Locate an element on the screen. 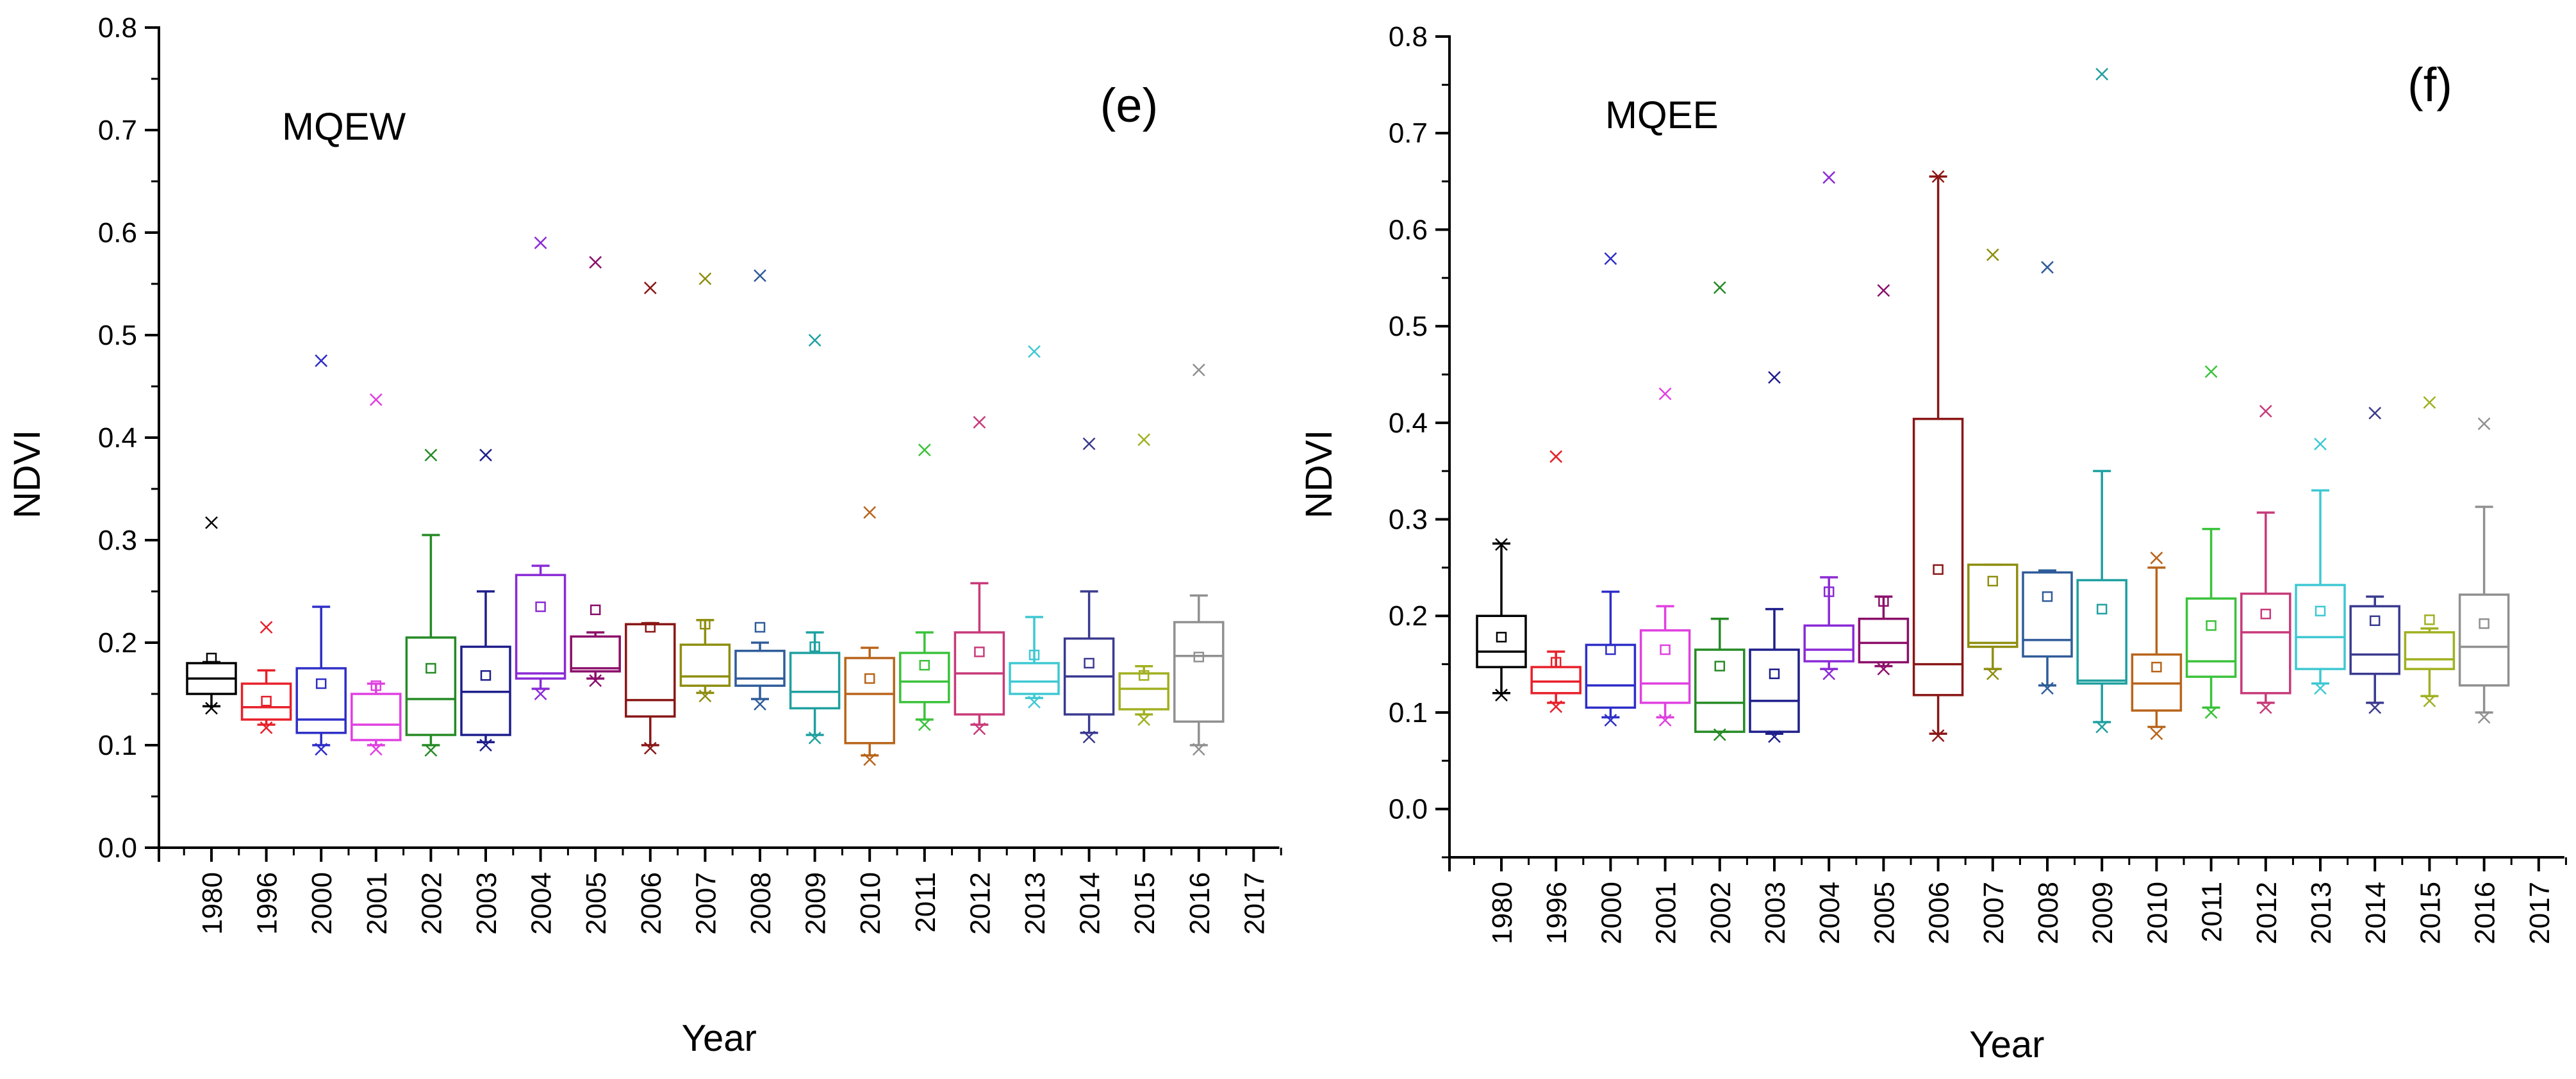  y-tick-label: 0.4 is located at coordinates (1408, 423).